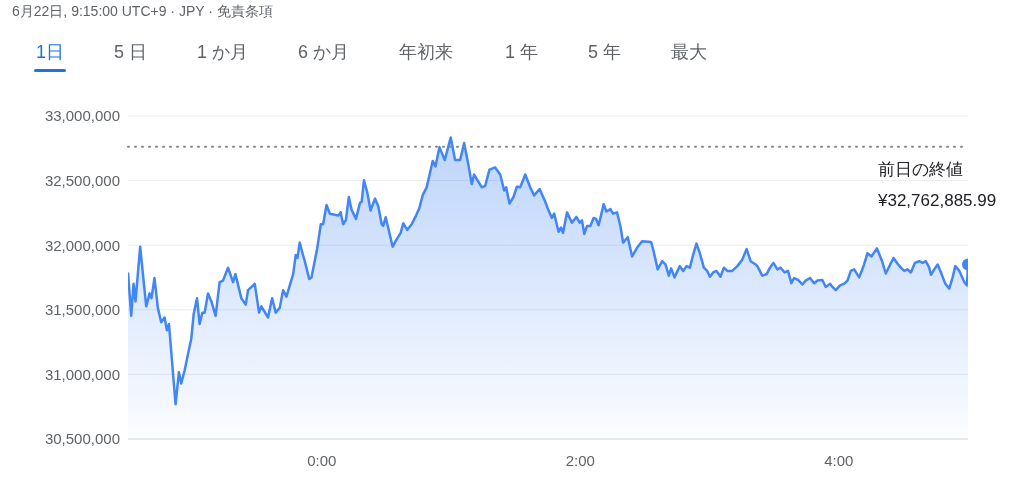 The image size is (1021, 499). Describe the element at coordinates (82, 310) in the screenshot. I see `y-tick-label: 31,500,000` at that location.